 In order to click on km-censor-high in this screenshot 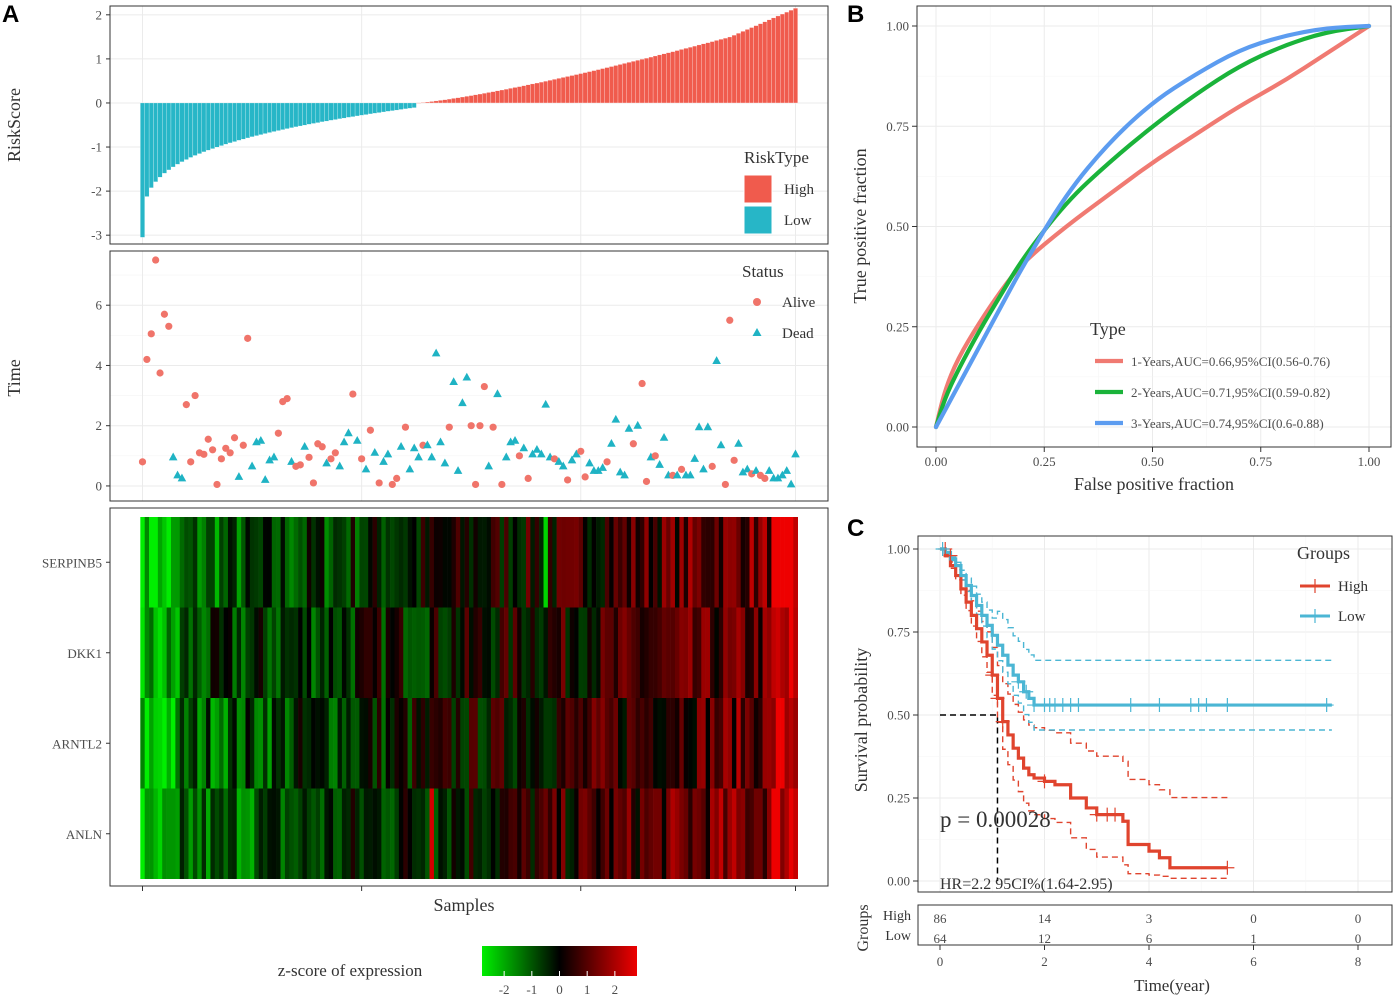, I will do `click(1002, 721)`.